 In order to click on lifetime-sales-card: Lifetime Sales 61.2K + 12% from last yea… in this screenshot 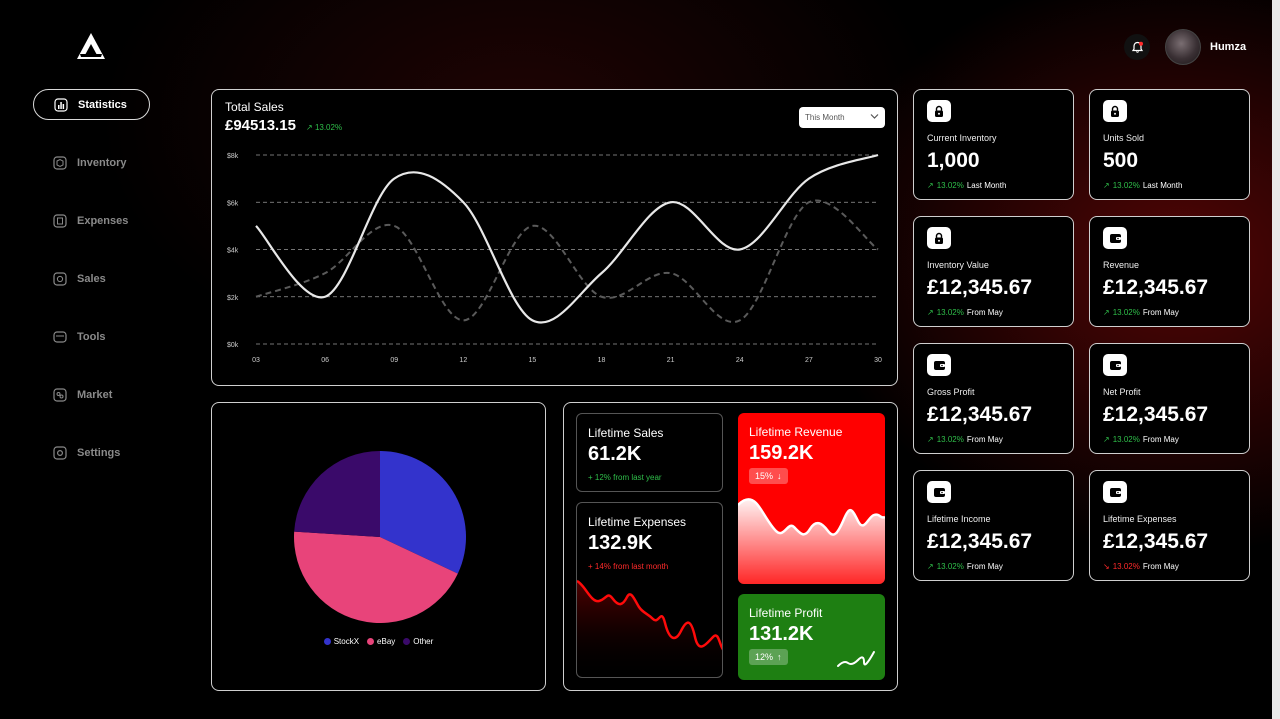, I will do `click(649, 452)`.